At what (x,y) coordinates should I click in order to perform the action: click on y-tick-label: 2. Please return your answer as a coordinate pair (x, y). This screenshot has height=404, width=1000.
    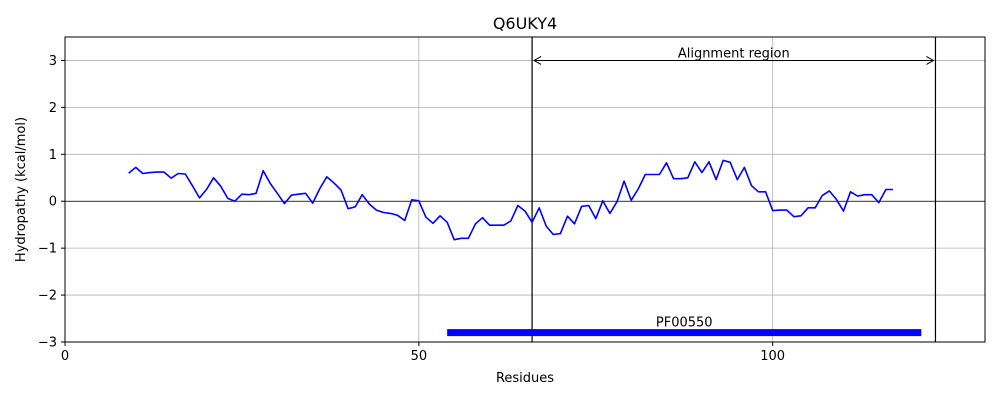
    Looking at the image, I should click on (53, 108).